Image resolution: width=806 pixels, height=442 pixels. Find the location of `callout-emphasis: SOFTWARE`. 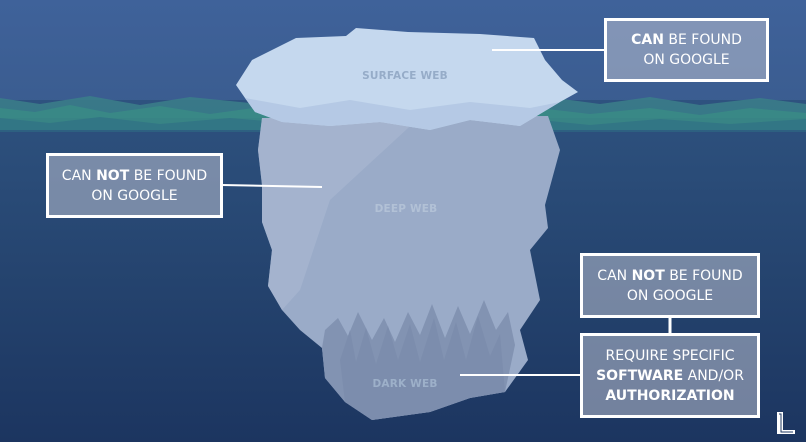

callout-emphasis: SOFTWARE is located at coordinates (640, 375).